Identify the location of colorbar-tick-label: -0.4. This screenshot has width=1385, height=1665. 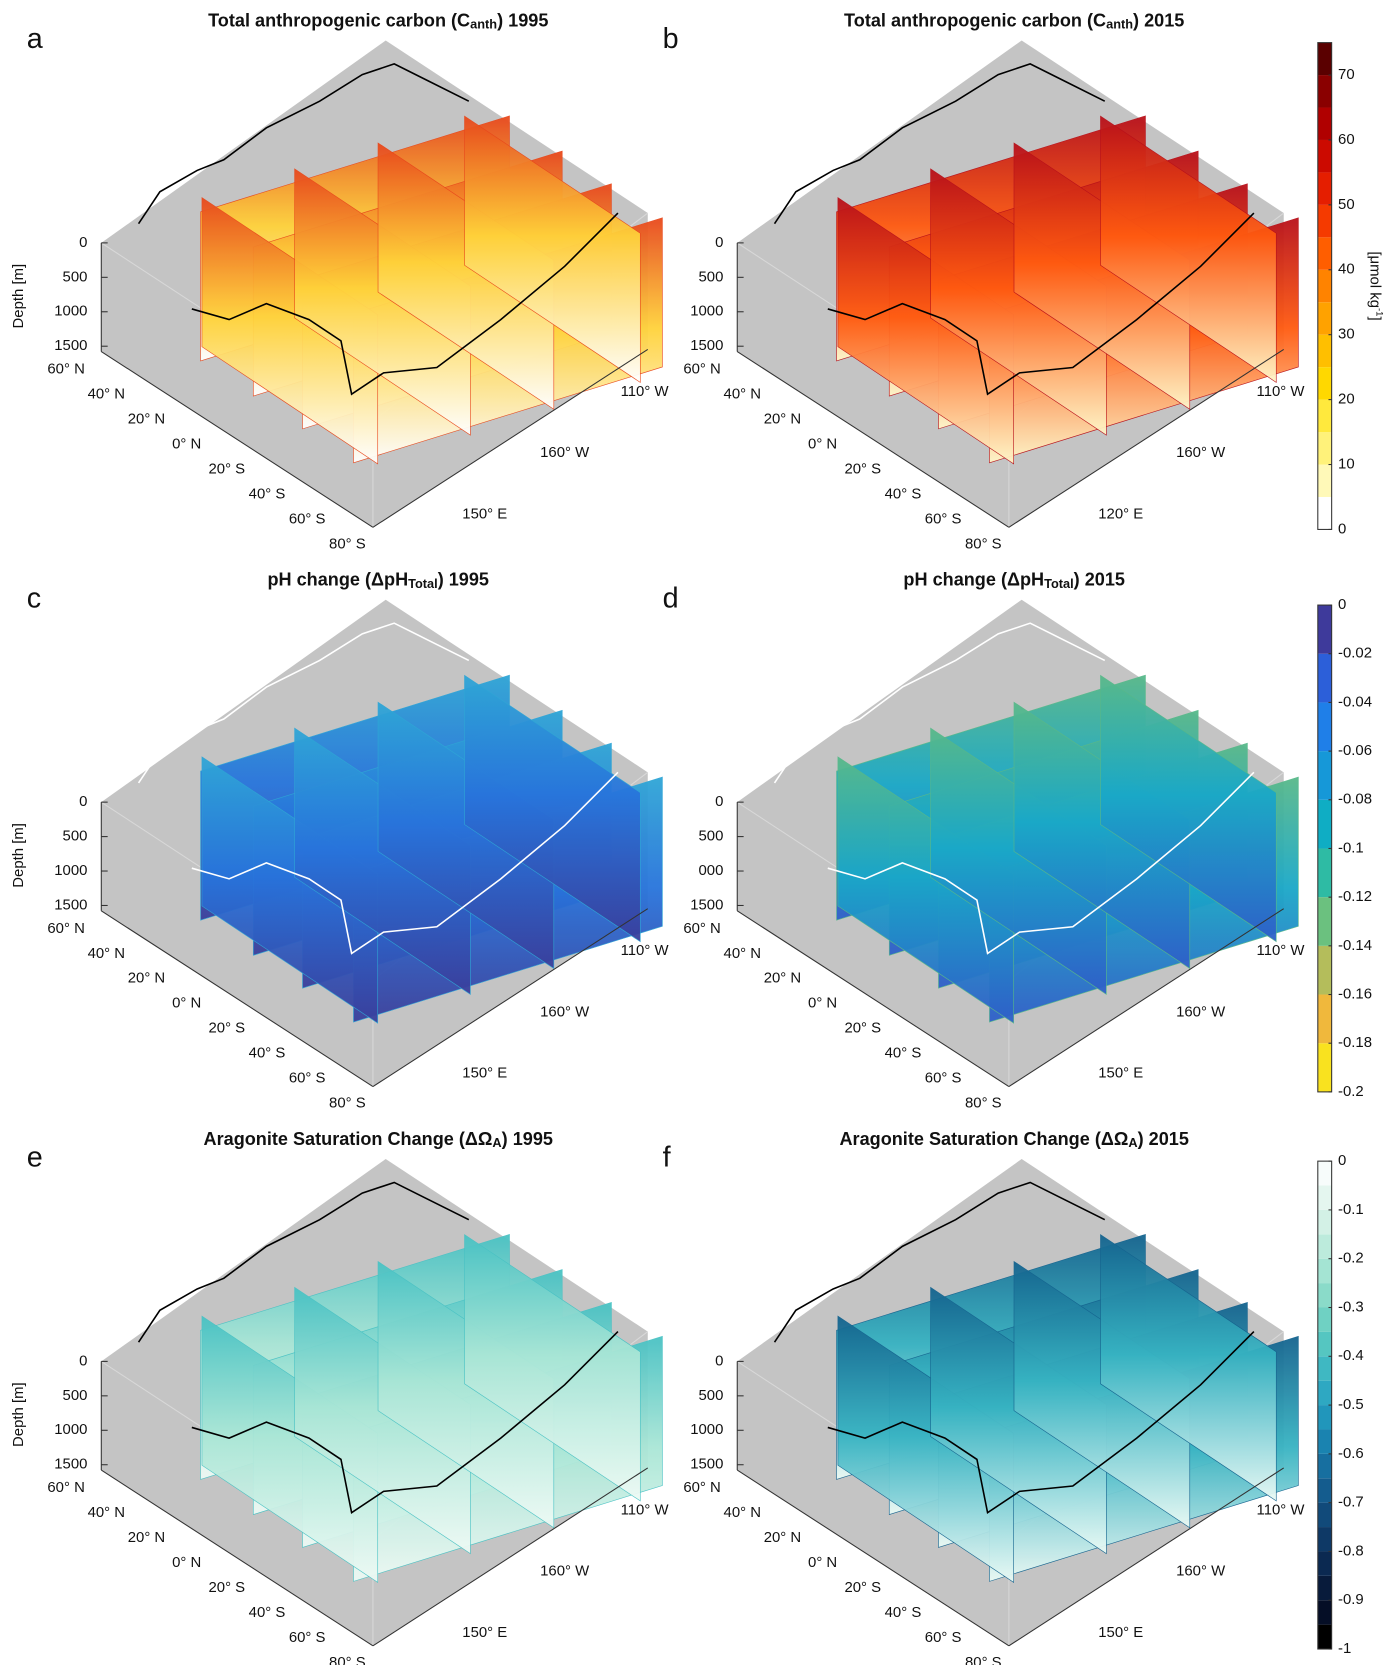
(1351, 1356).